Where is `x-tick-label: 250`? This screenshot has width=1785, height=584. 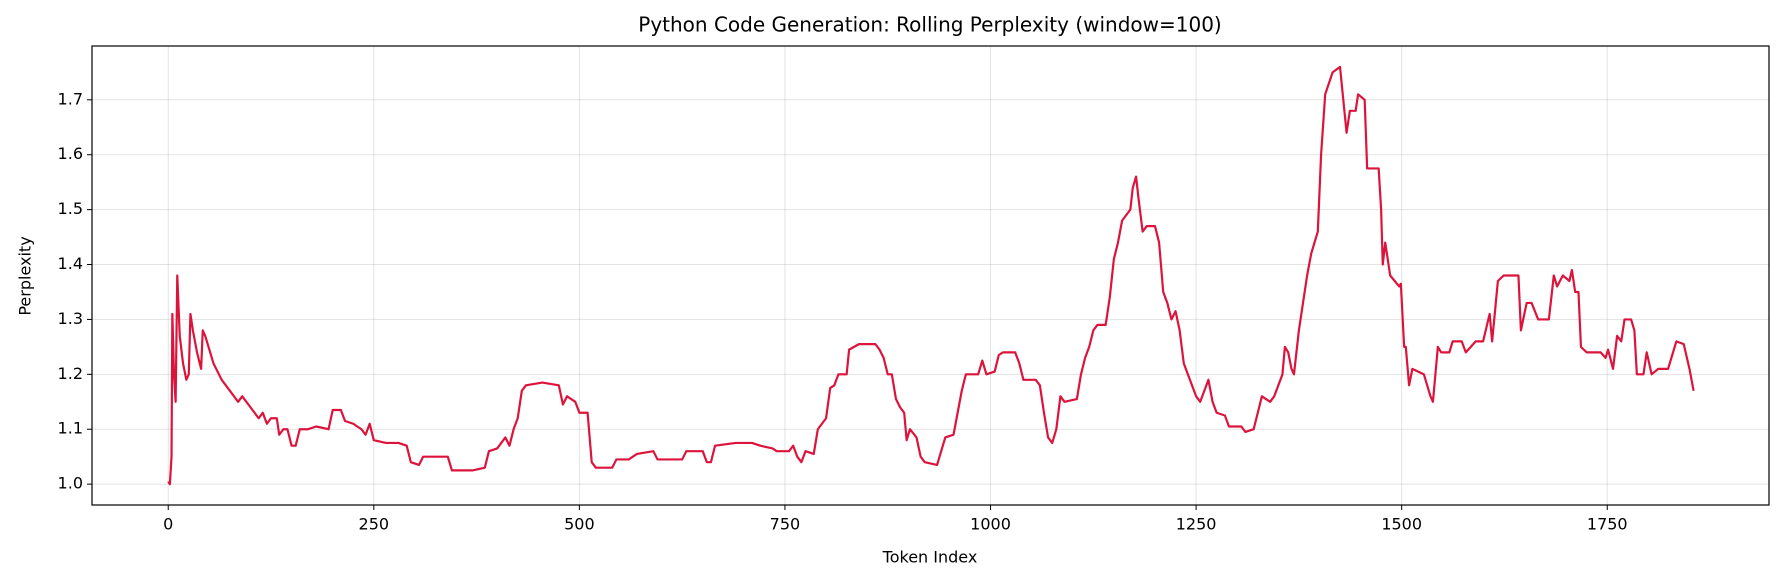 x-tick-label: 250 is located at coordinates (374, 524).